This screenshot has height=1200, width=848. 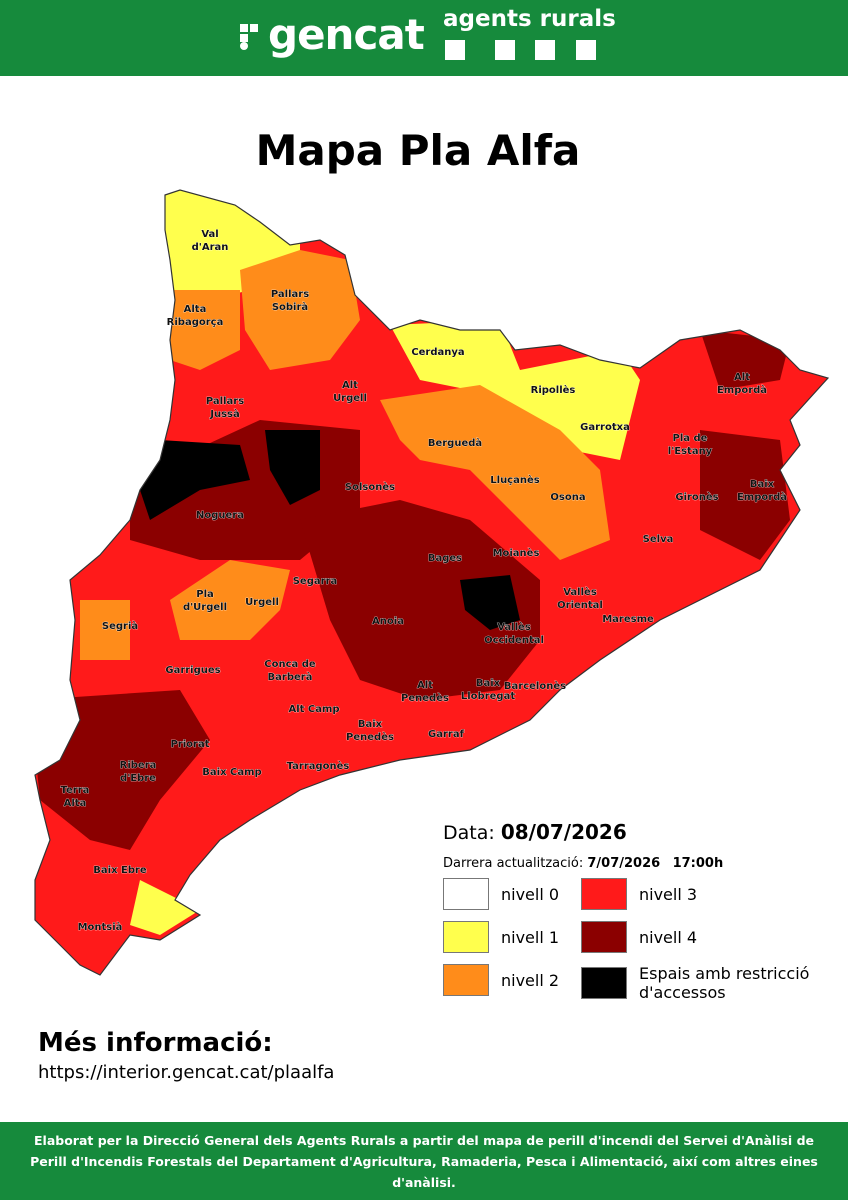 What do you see at coordinates (346, 34) in the screenshot?
I see `brand: gencat` at bounding box center [346, 34].